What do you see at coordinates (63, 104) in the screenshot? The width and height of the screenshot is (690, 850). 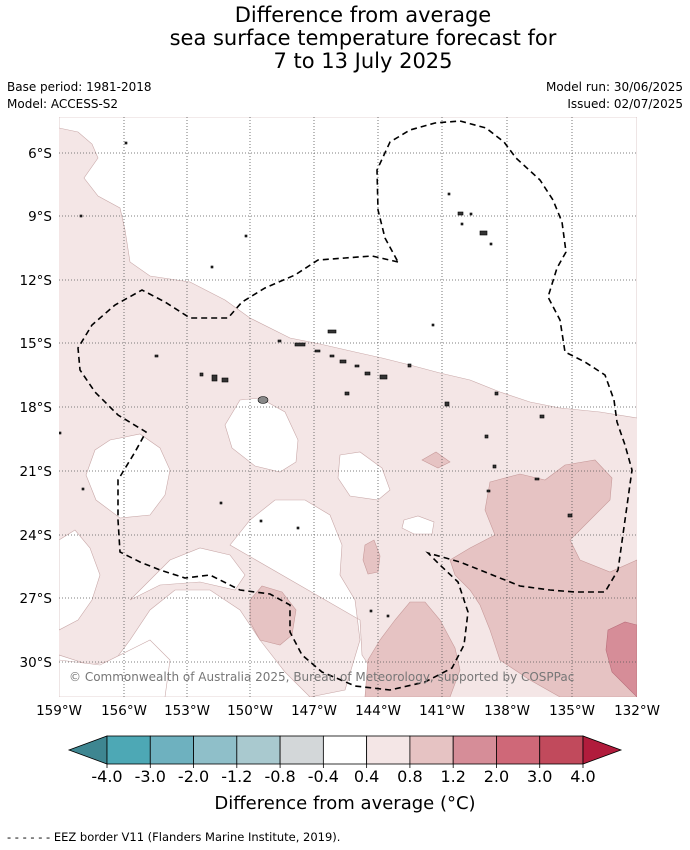 I see `model-name: Model: ACCESS-S2` at bounding box center [63, 104].